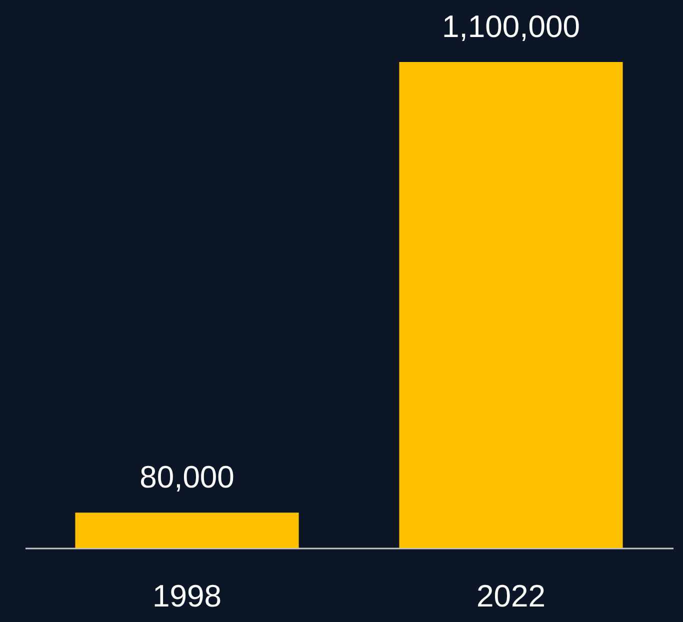  I want to click on data-label: 80,000, so click(187, 477).